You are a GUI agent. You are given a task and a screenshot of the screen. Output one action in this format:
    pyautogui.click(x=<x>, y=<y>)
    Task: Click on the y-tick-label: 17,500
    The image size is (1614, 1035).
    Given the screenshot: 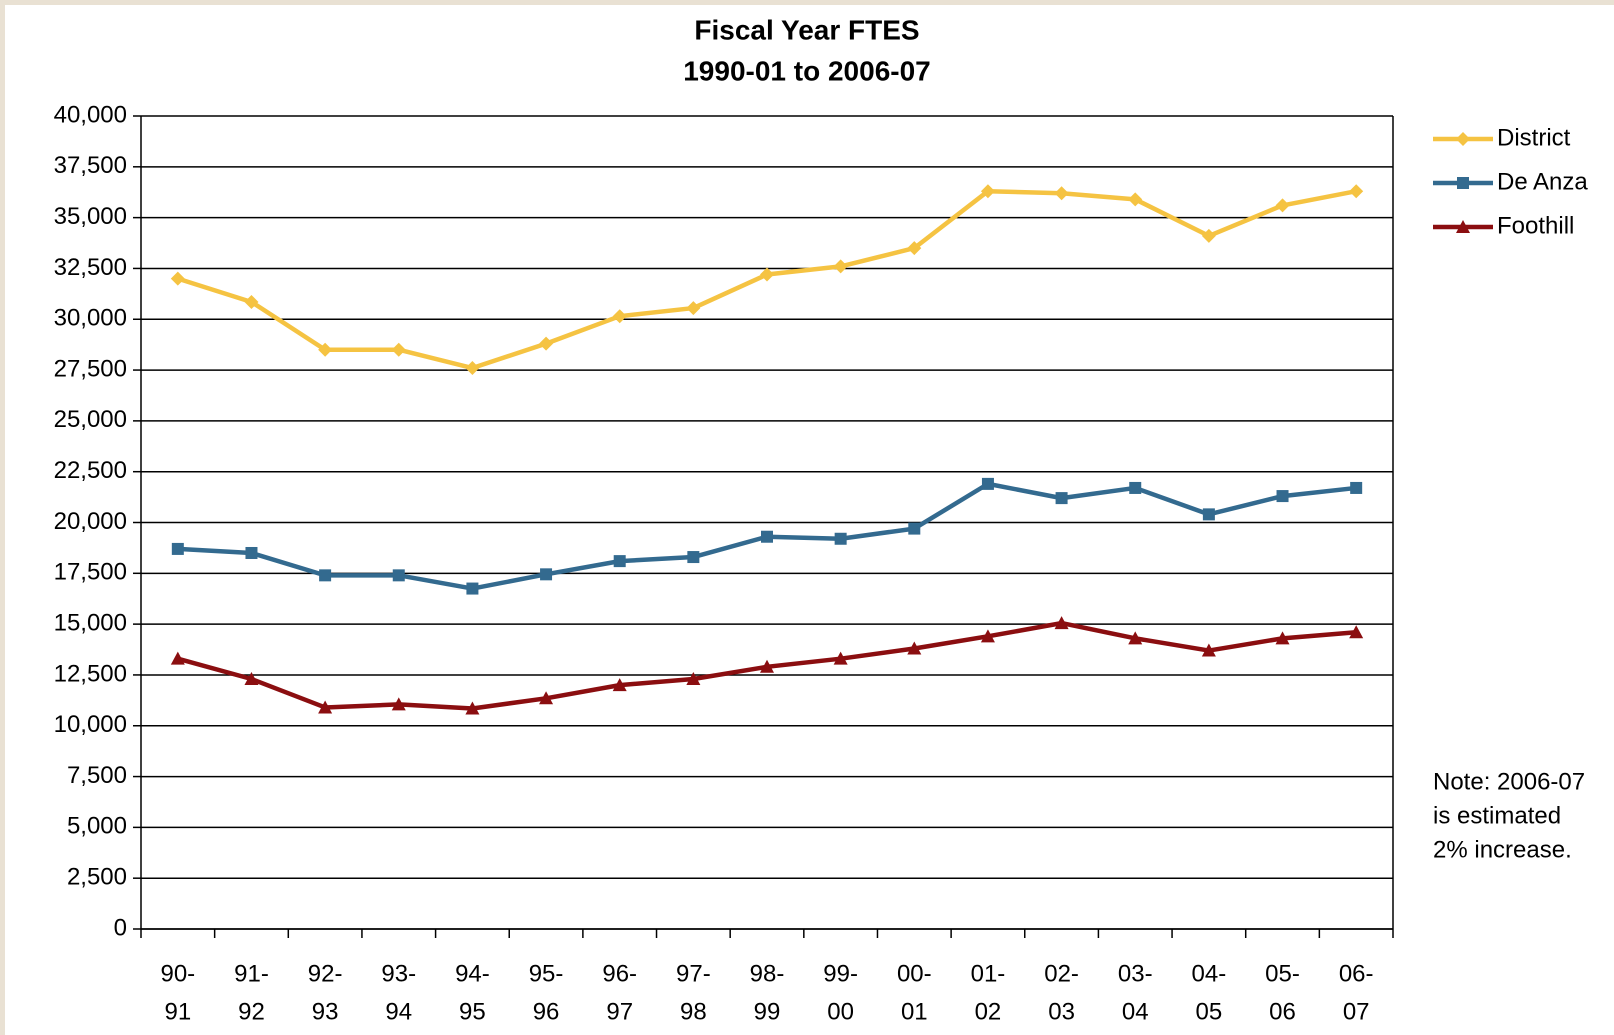 What is the action you would take?
    pyautogui.click(x=90, y=572)
    